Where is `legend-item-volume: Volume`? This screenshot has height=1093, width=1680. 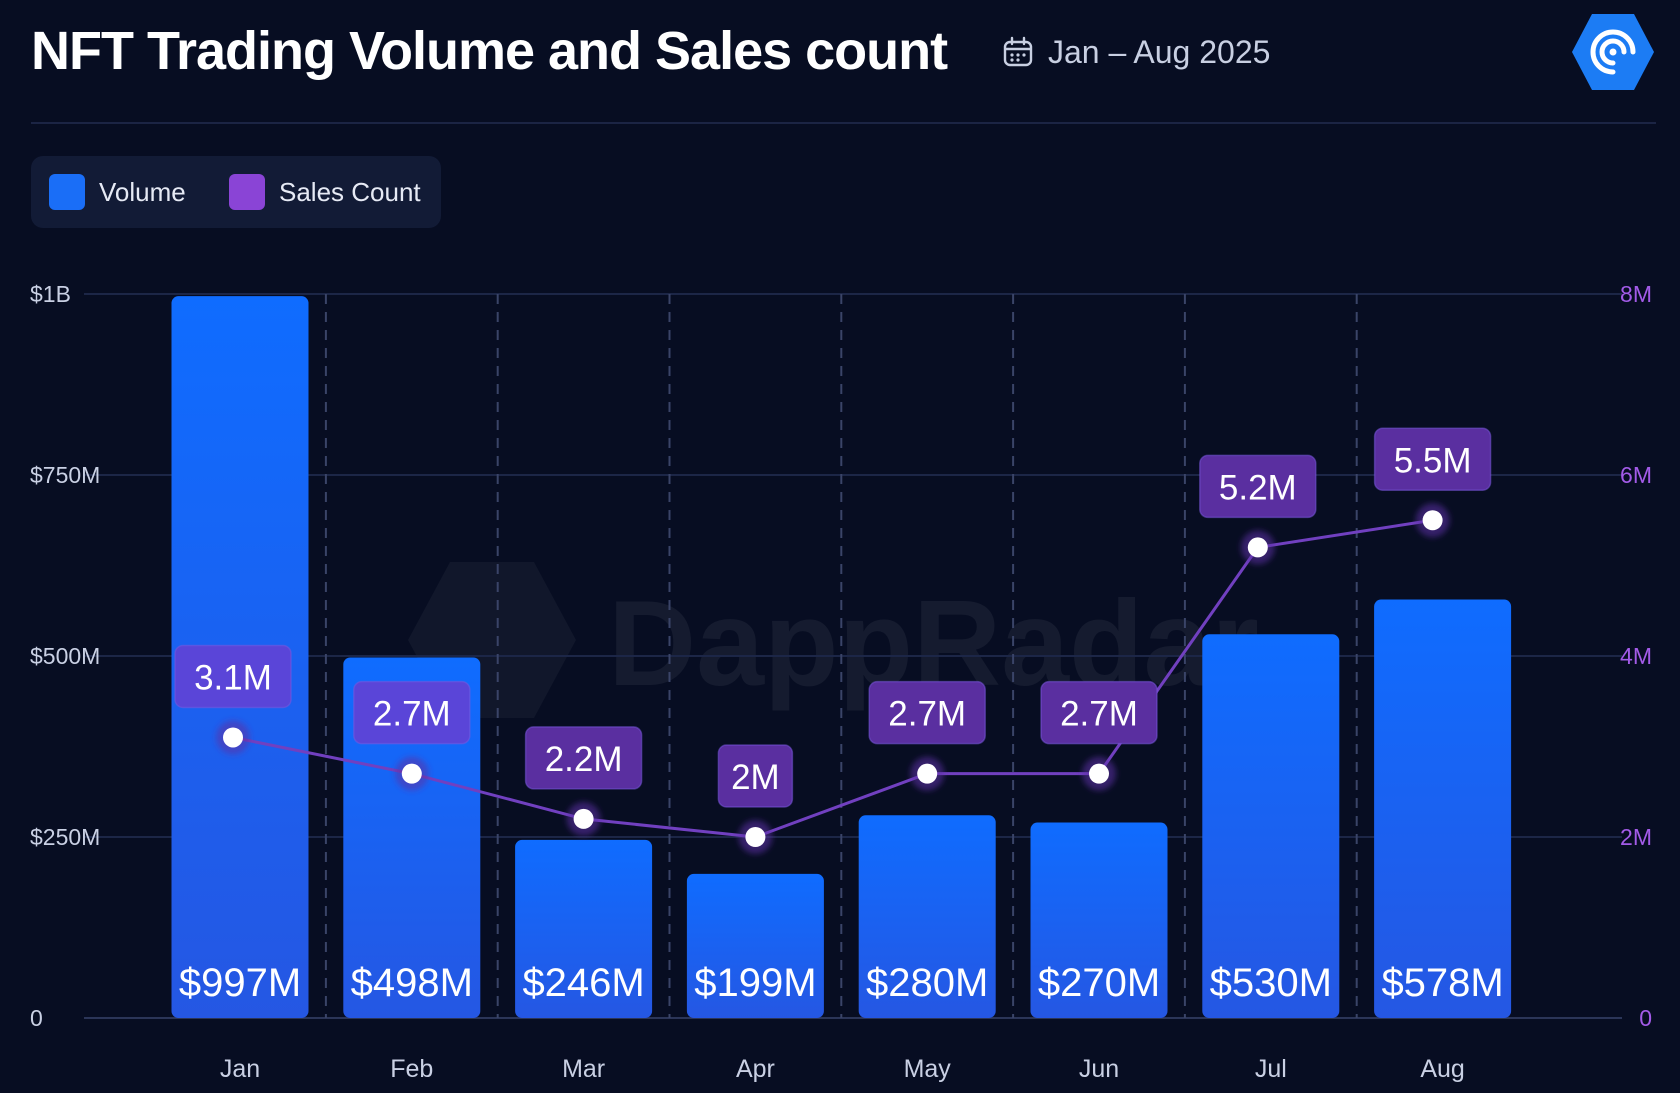
legend-item-volume: Volume is located at coordinates (117, 192).